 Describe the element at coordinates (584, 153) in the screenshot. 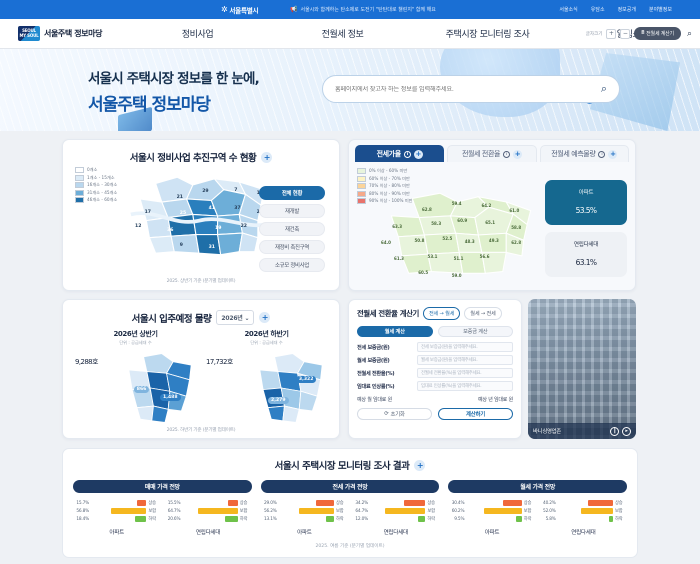

I see `tab-forecast-volume: 전월세 예측물량 i +` at that location.